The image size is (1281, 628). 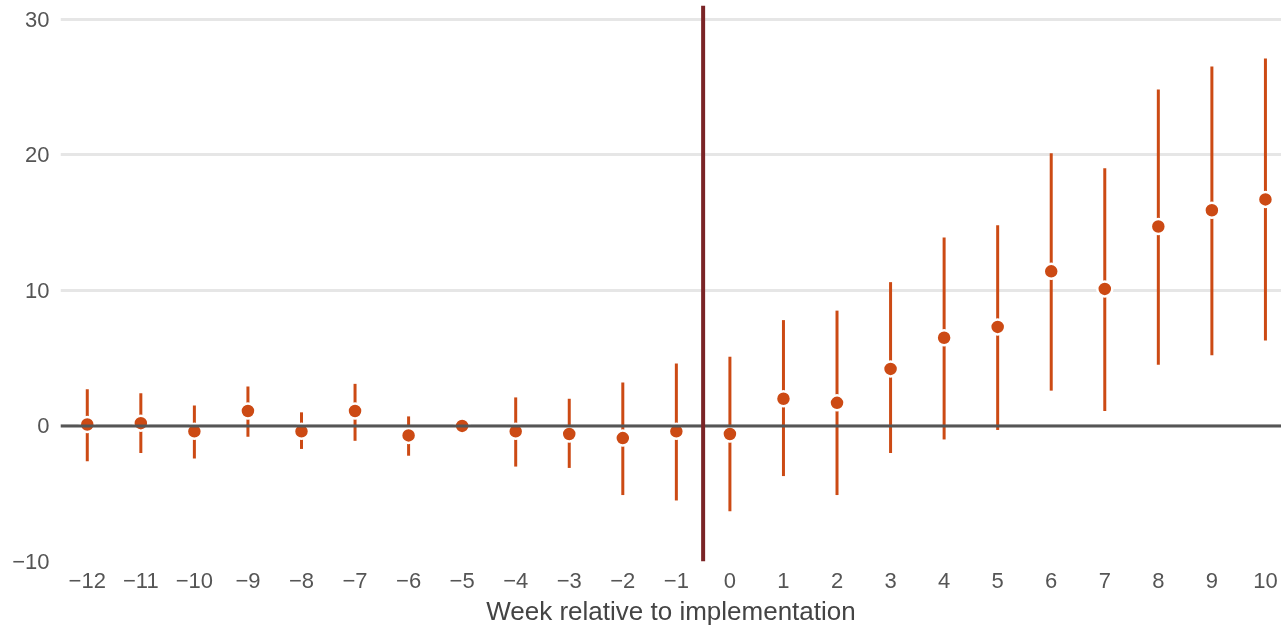 What do you see at coordinates (944, 580) in the screenshot?
I see `x-tick-label: 4` at bounding box center [944, 580].